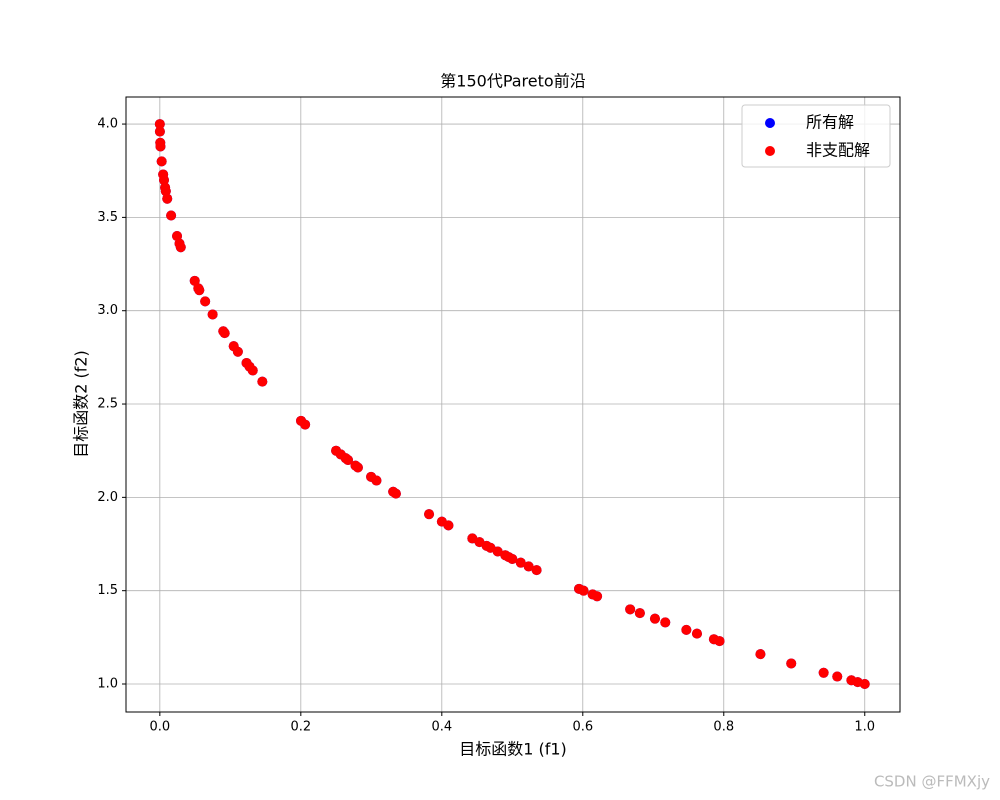 This screenshot has width=1000, height=800. What do you see at coordinates (512, 81) in the screenshot?
I see `chart-title: 第150代Pareto前沿` at bounding box center [512, 81].